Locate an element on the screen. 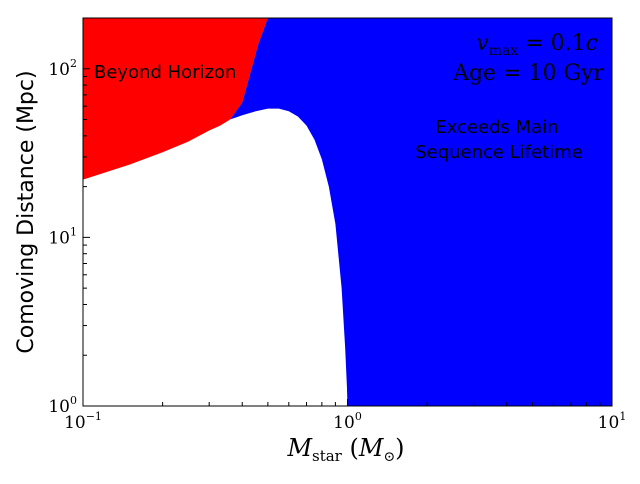 The image size is (640, 484). region-label-beyond-horizon: Beyond Horizon is located at coordinates (165, 72).